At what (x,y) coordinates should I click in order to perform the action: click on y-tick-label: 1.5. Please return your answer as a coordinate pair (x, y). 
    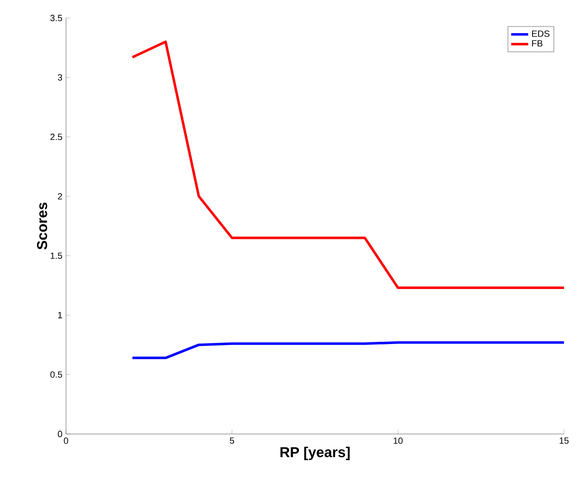
    Looking at the image, I should click on (56, 255).